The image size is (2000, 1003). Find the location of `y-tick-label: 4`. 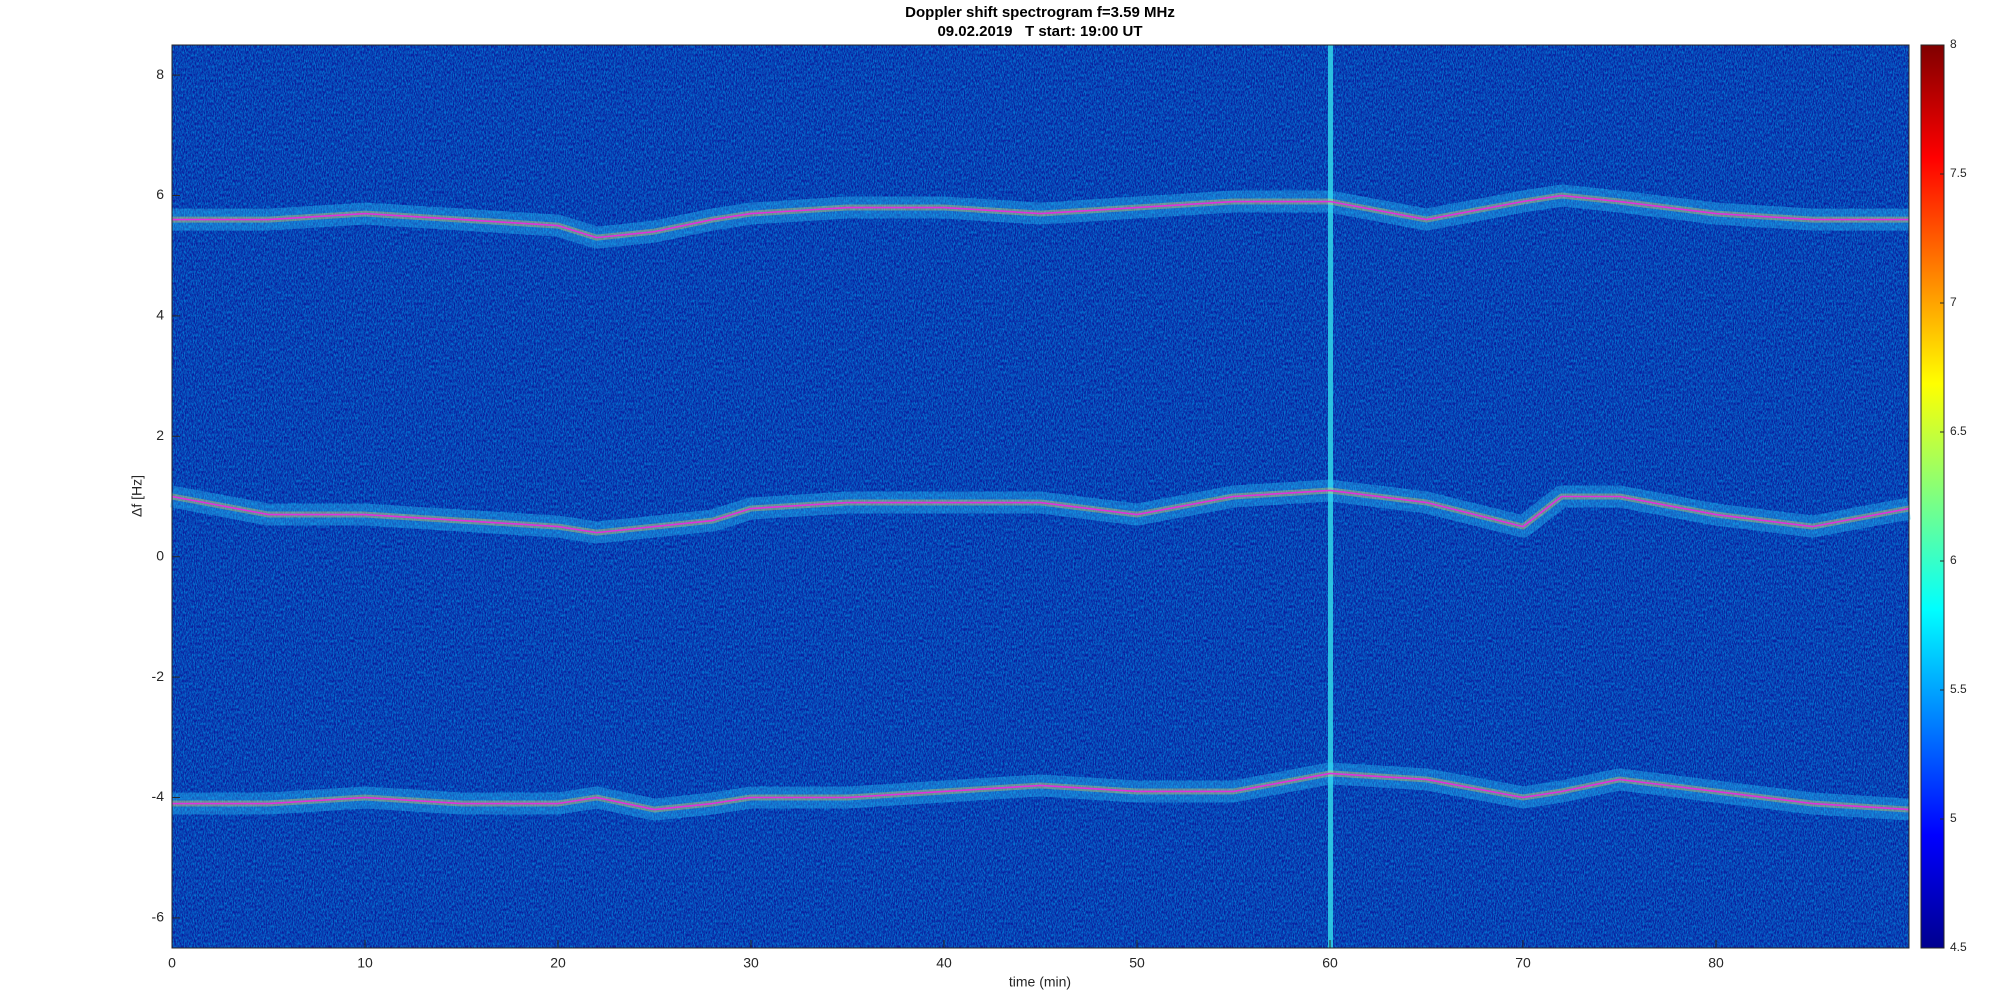

y-tick-label: 4 is located at coordinates (160, 315).